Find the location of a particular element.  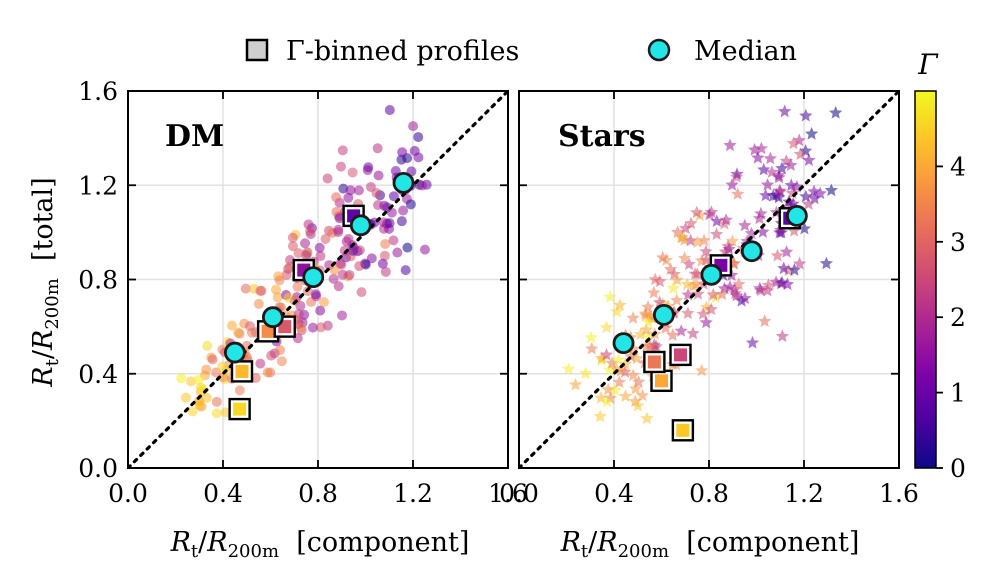

legend-binned-label: Γ-binned profiles is located at coordinates (402, 51).